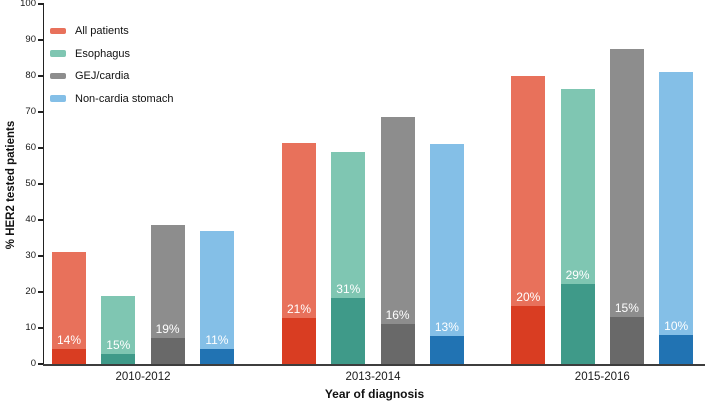 The image size is (709, 403). What do you see at coordinates (30, 75) in the screenshot?
I see `y-tick-label: 80` at bounding box center [30, 75].